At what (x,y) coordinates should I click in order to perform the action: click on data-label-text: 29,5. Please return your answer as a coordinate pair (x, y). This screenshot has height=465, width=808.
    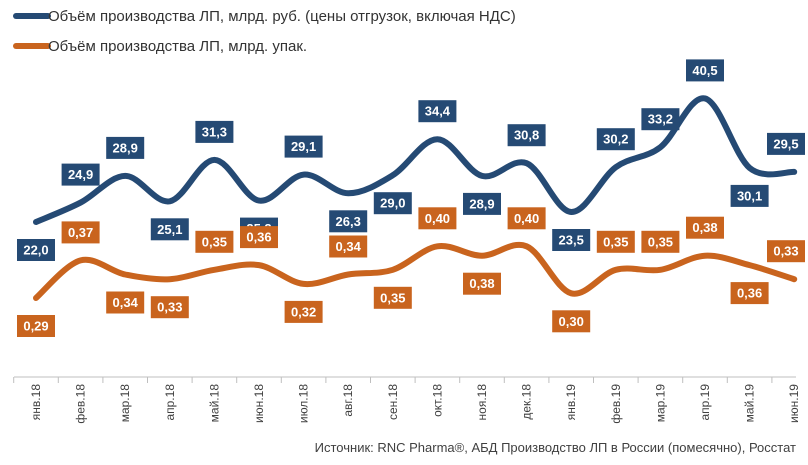
    Looking at the image, I should click on (785, 143).